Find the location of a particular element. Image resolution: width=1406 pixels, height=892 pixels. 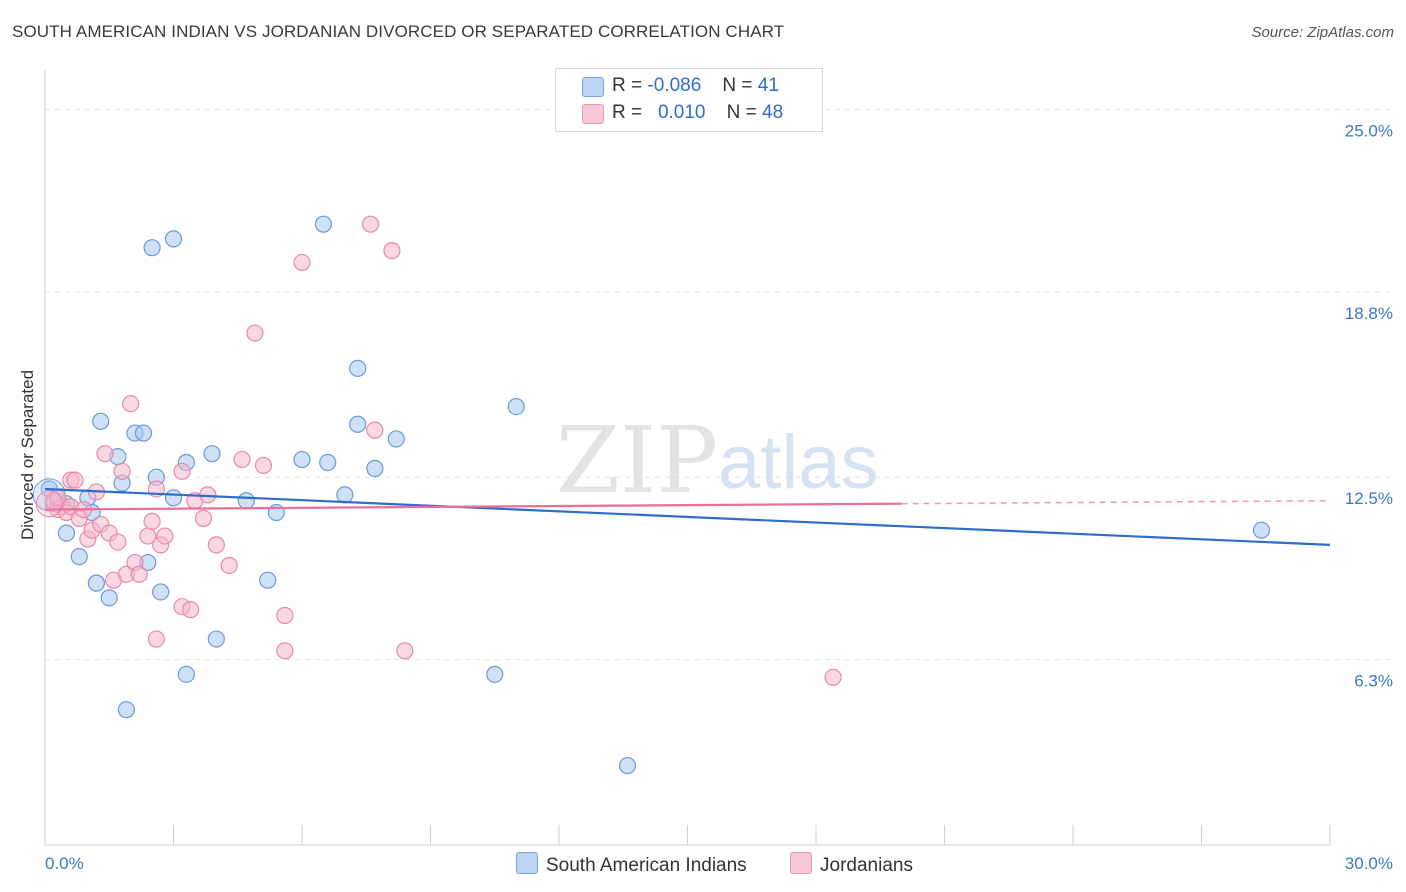

bottom-legend-label: Jordanians is located at coordinates (866, 865).